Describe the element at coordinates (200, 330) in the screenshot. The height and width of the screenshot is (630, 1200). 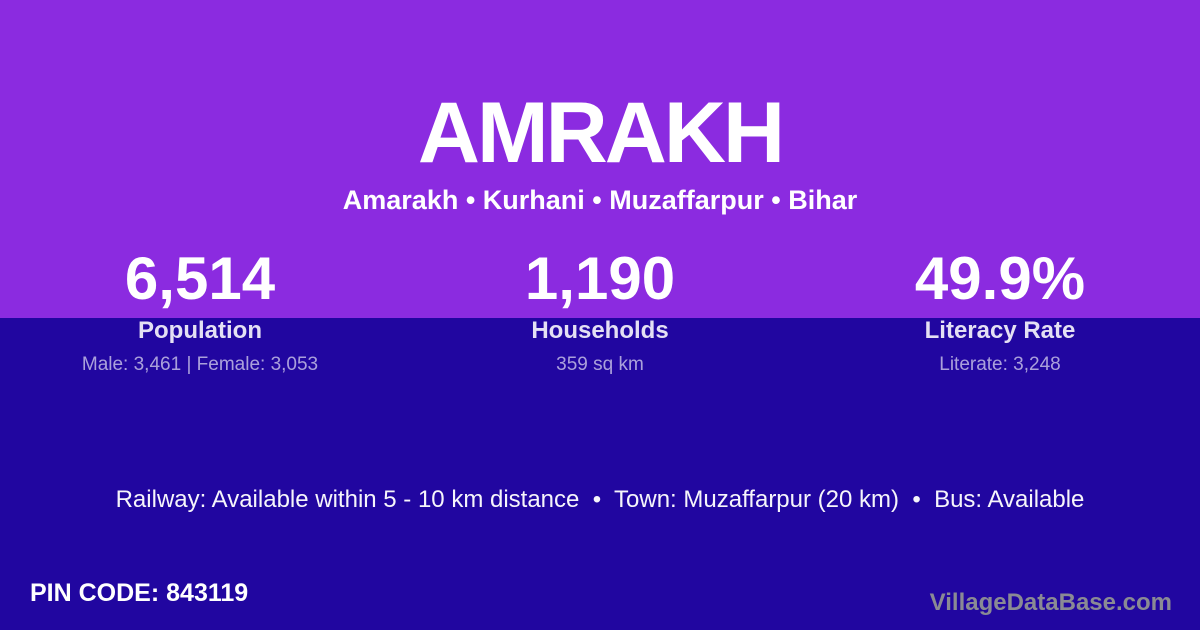
I see `population-label: Population` at that location.